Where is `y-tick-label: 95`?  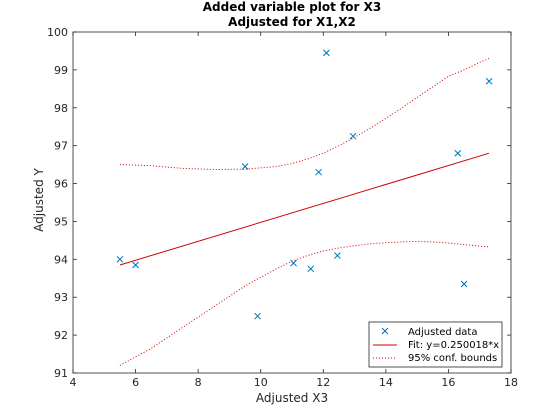 y-tick-label: 95 is located at coordinates (61, 221).